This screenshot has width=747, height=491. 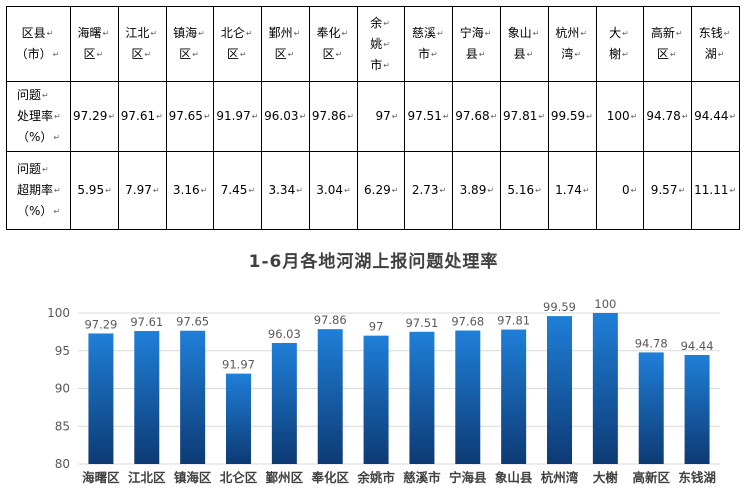 I want to click on data-label: 97.65, so click(x=192, y=322).